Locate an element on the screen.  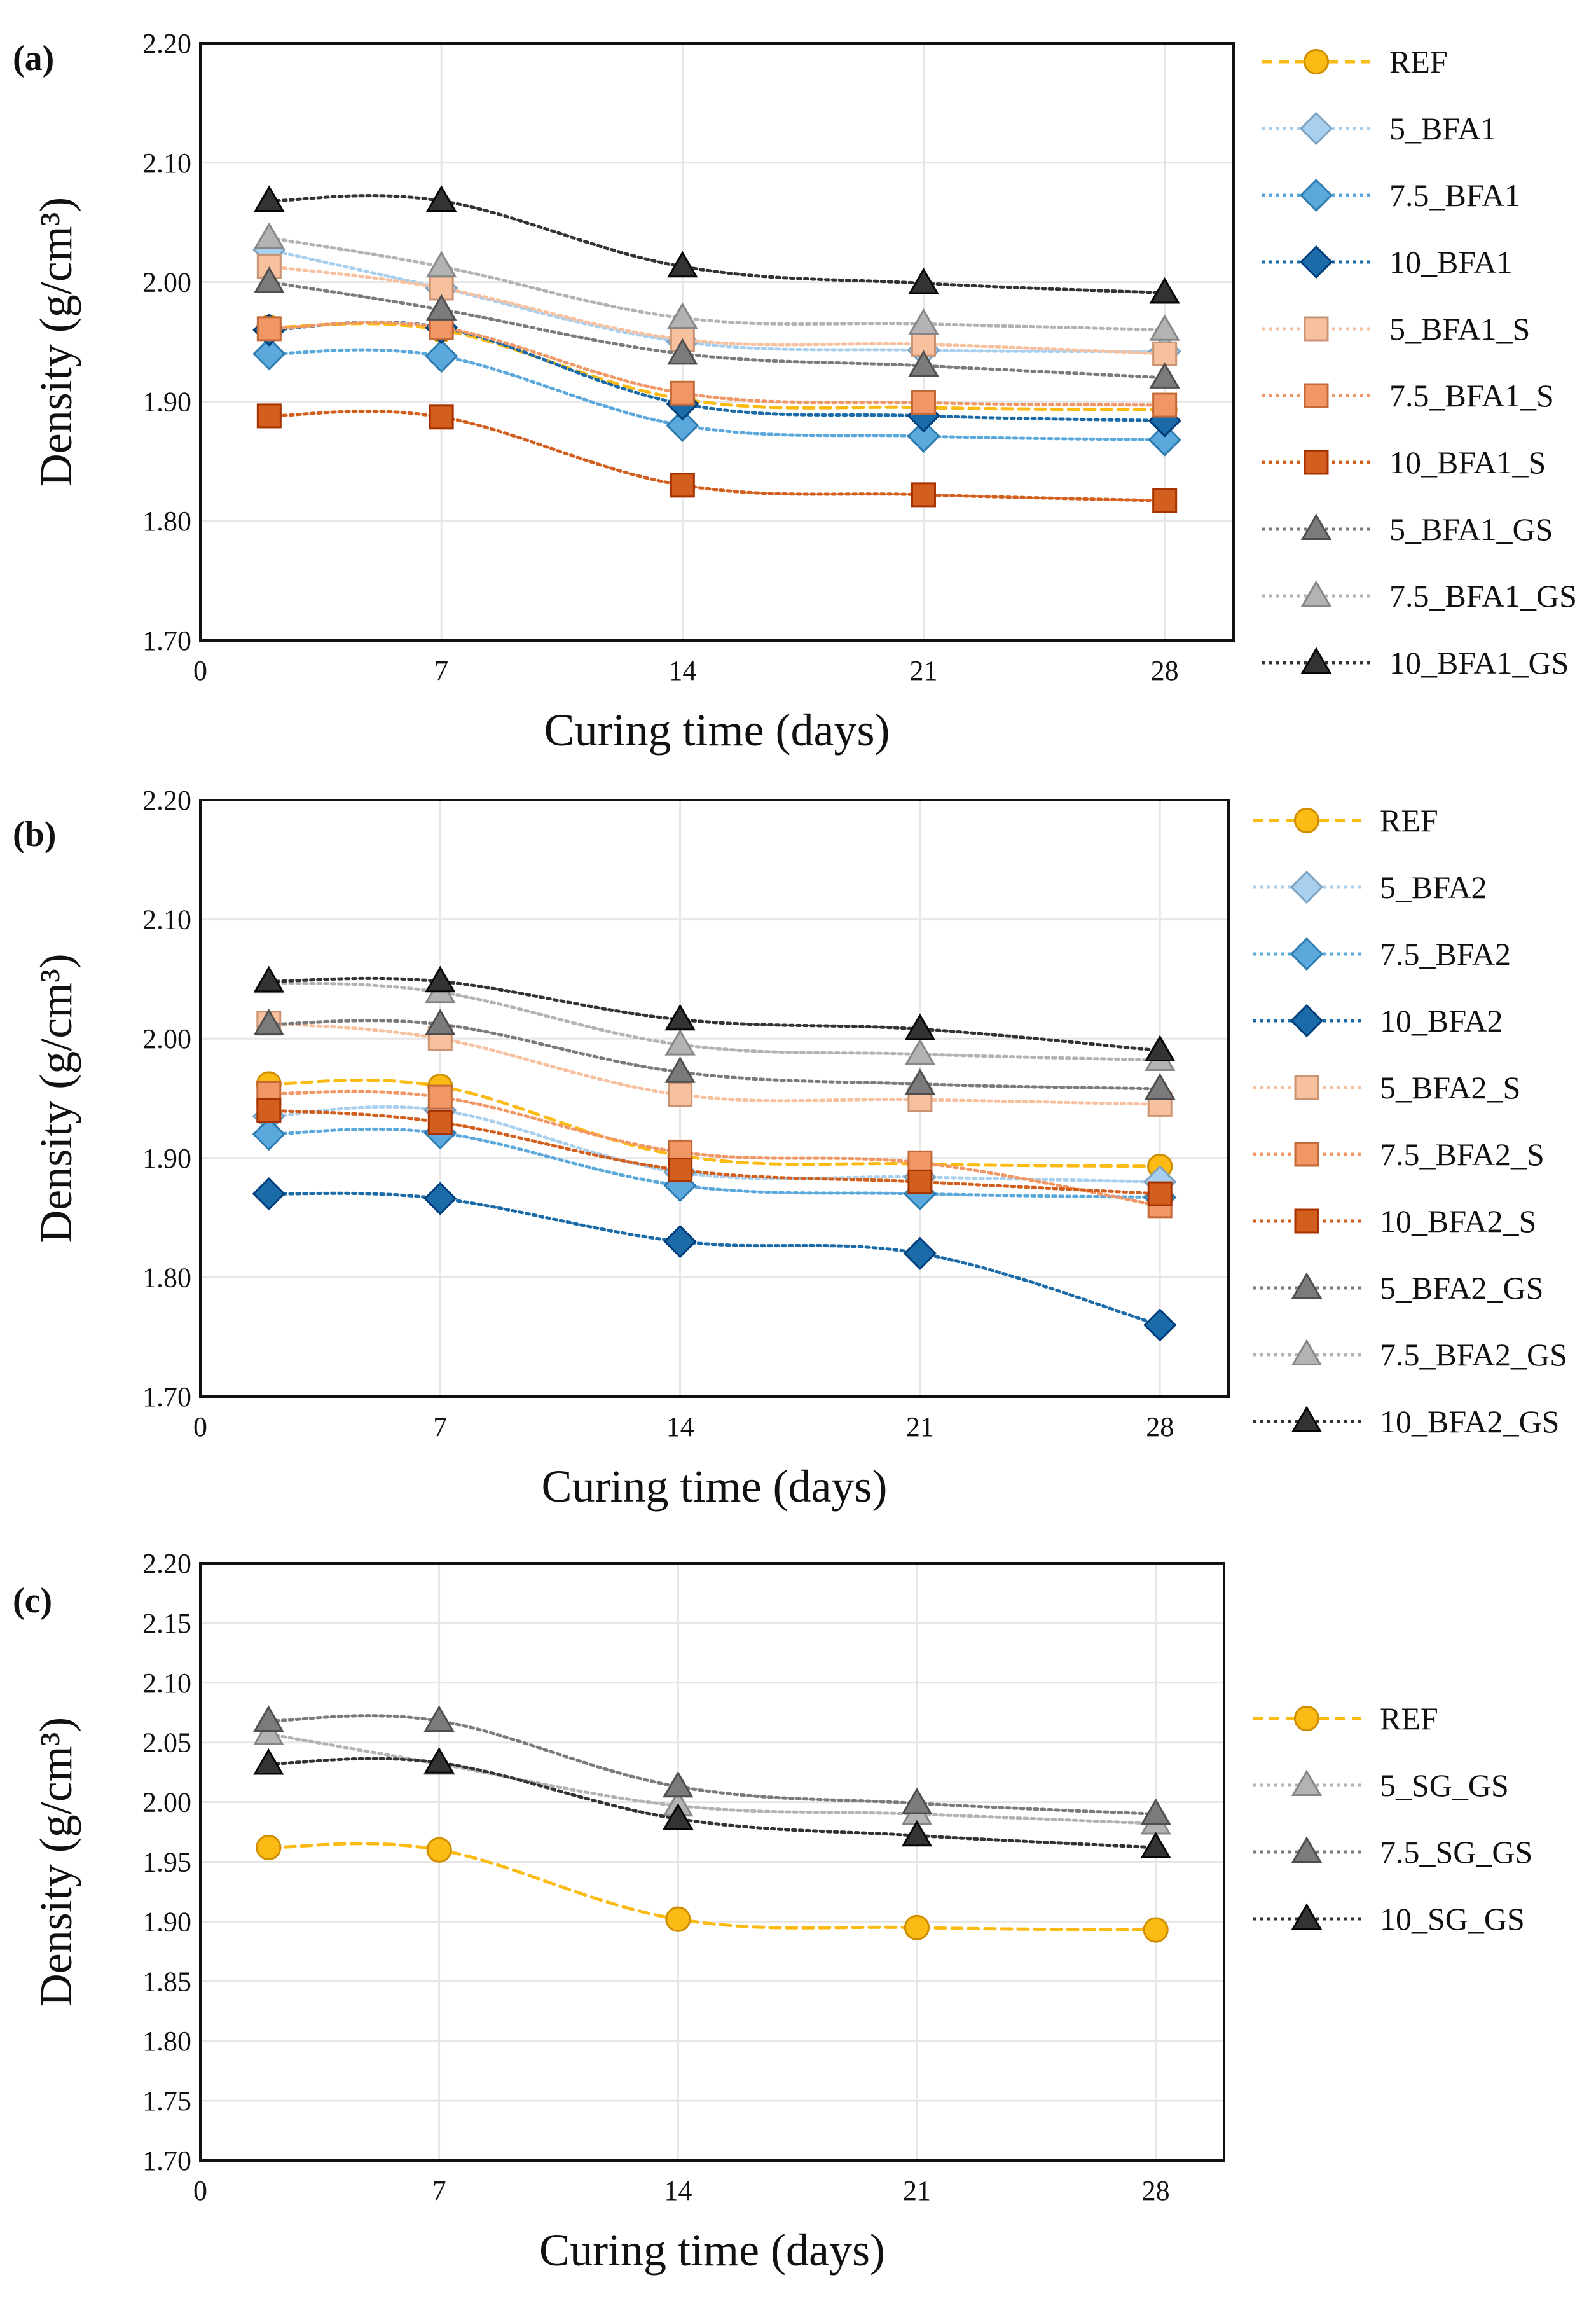
y-tick-label: 1.75 is located at coordinates (166, 2101).